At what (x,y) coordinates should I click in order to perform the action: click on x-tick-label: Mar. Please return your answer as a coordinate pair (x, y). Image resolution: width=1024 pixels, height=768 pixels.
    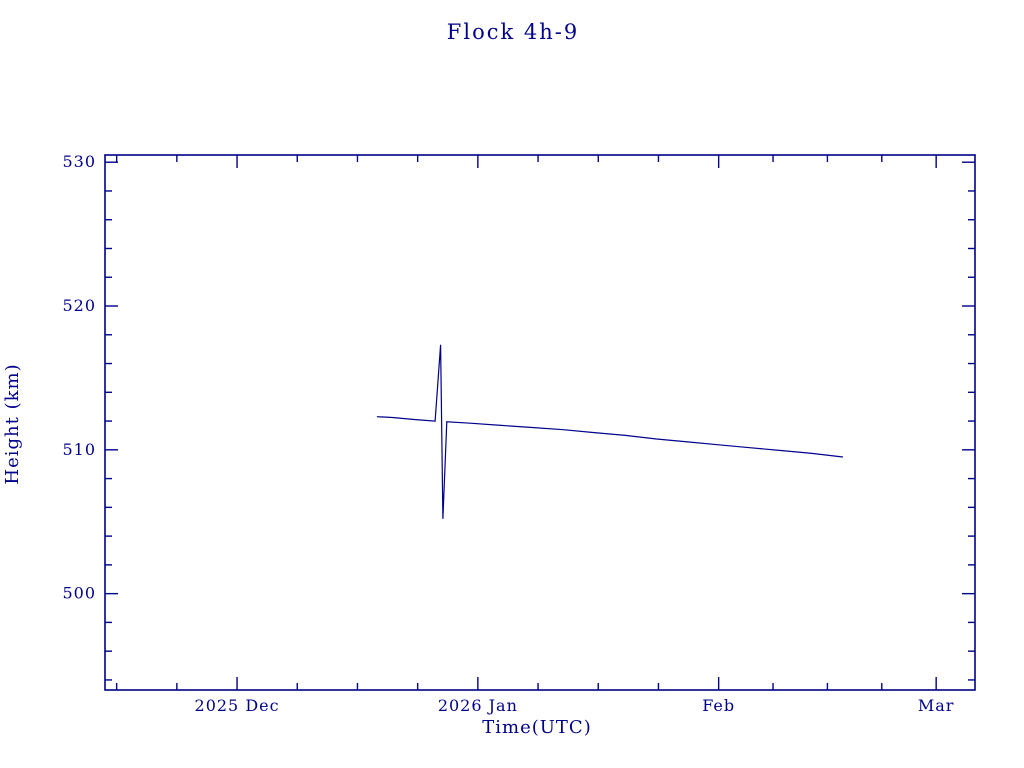
    Looking at the image, I should click on (936, 705).